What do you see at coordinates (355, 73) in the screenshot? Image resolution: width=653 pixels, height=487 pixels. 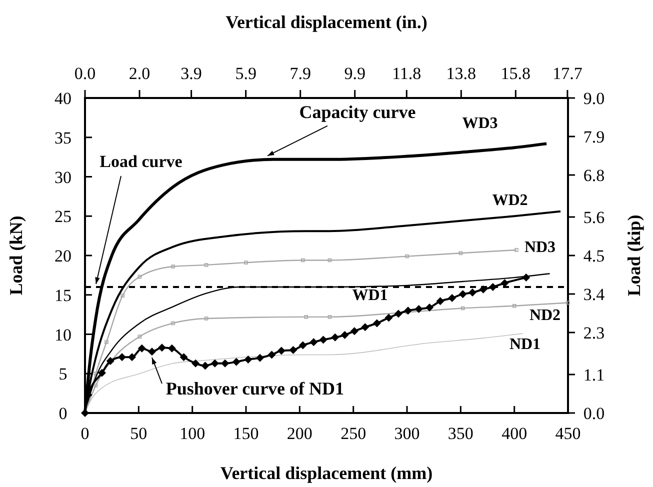 I see `x2-tick-label: 9.9` at bounding box center [355, 73].